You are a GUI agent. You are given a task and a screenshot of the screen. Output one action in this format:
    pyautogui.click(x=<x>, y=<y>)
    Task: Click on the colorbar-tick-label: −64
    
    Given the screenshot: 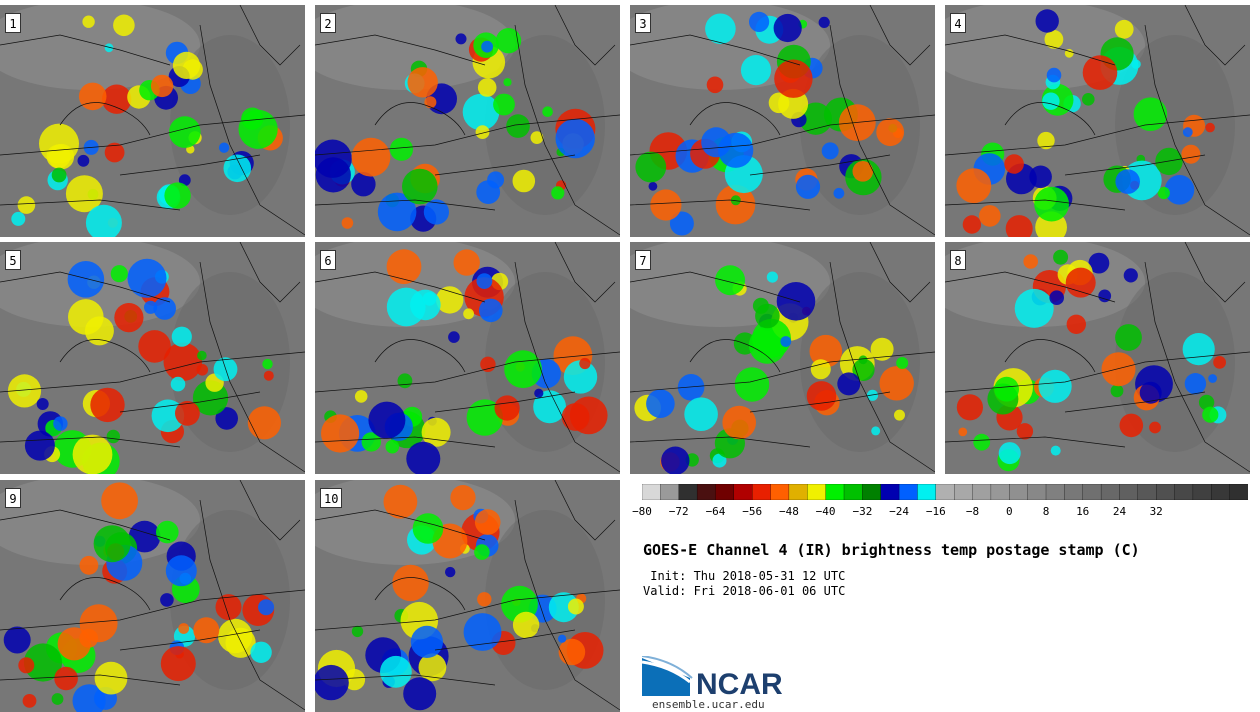 What is the action you would take?
    pyautogui.click(x=715, y=511)
    